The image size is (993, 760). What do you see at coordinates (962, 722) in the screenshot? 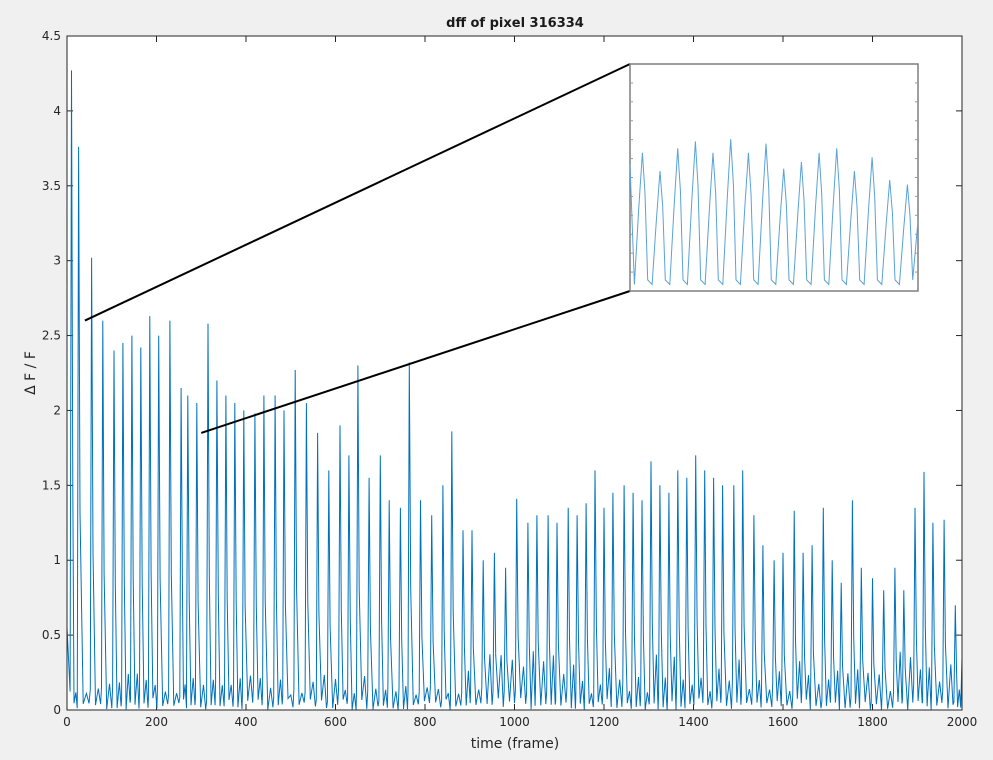
I see `x-tick-label: 2000` at bounding box center [962, 722].